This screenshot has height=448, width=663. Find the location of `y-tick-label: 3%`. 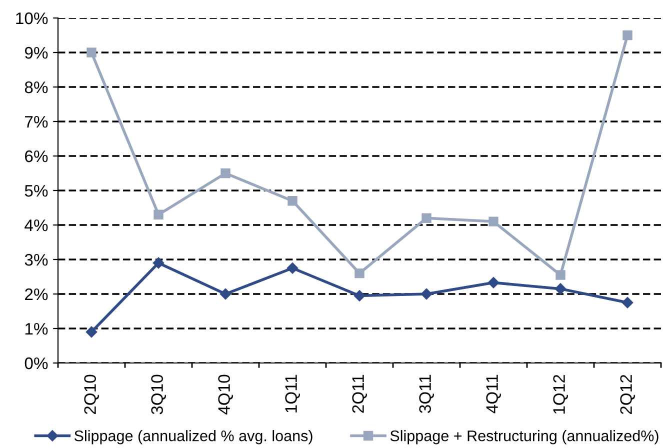

y-tick-label: 3% is located at coordinates (36, 260).